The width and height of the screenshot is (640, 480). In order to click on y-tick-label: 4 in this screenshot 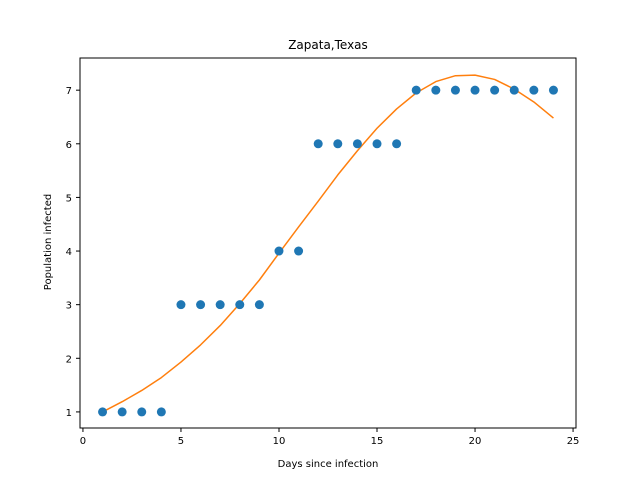, I will do `click(69, 252)`.